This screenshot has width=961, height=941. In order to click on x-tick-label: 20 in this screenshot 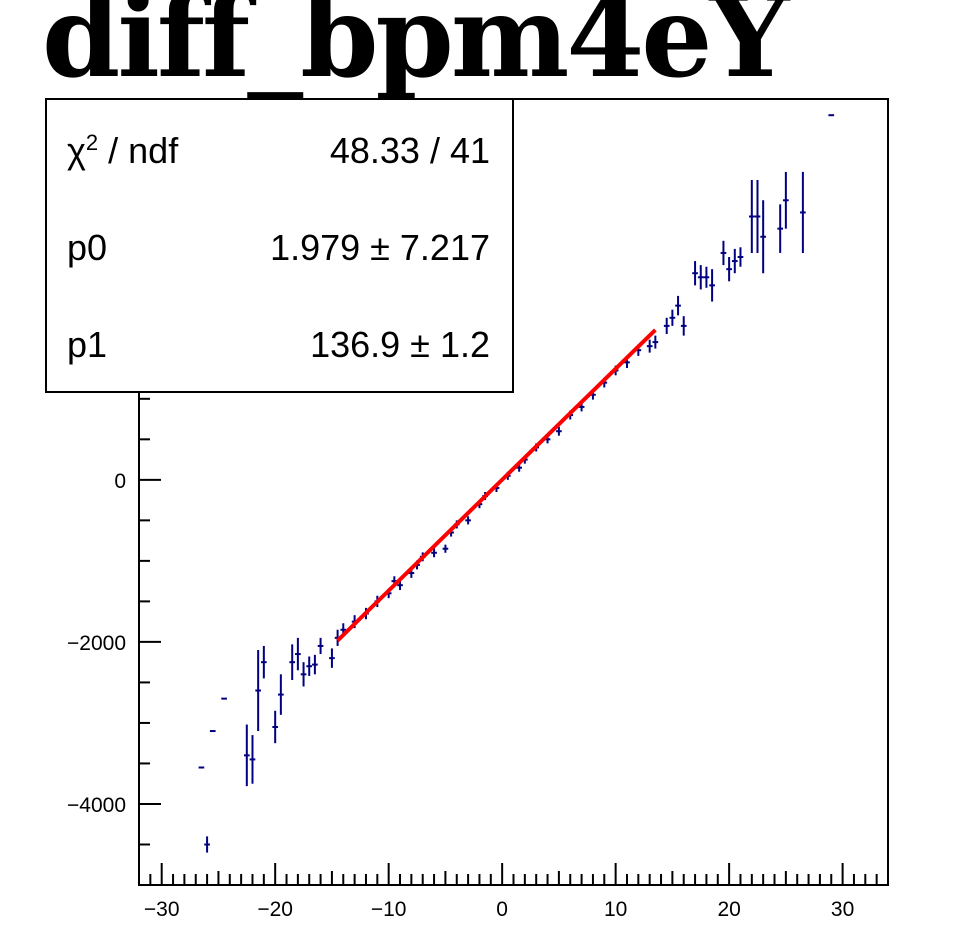, I will do `click(728, 909)`.